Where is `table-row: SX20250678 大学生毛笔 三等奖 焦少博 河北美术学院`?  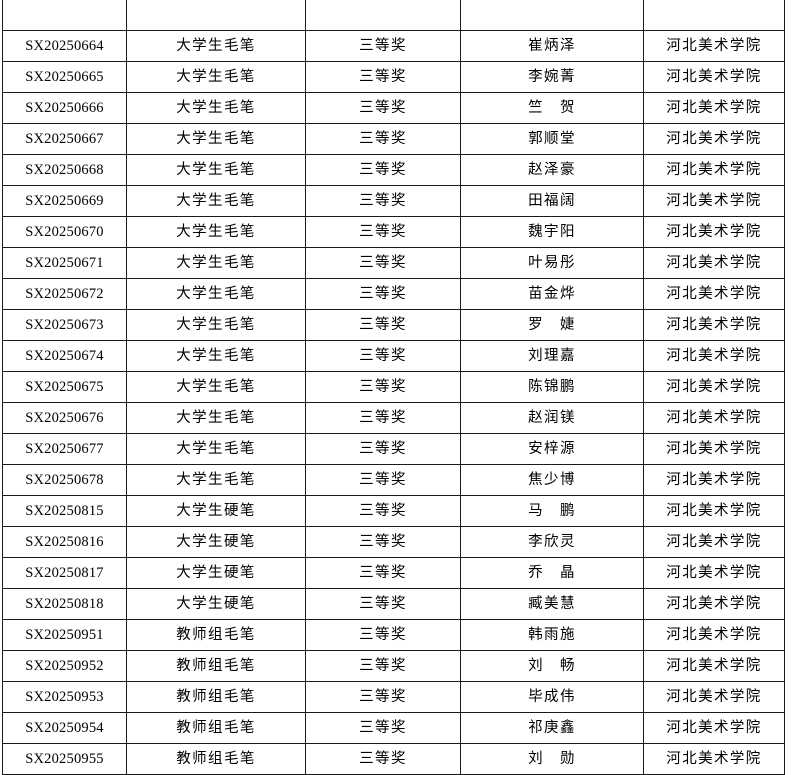
table-row: SX20250678 大学生毛笔 三等奖 焦少博 河北美术学院 is located at coordinates (393, 480).